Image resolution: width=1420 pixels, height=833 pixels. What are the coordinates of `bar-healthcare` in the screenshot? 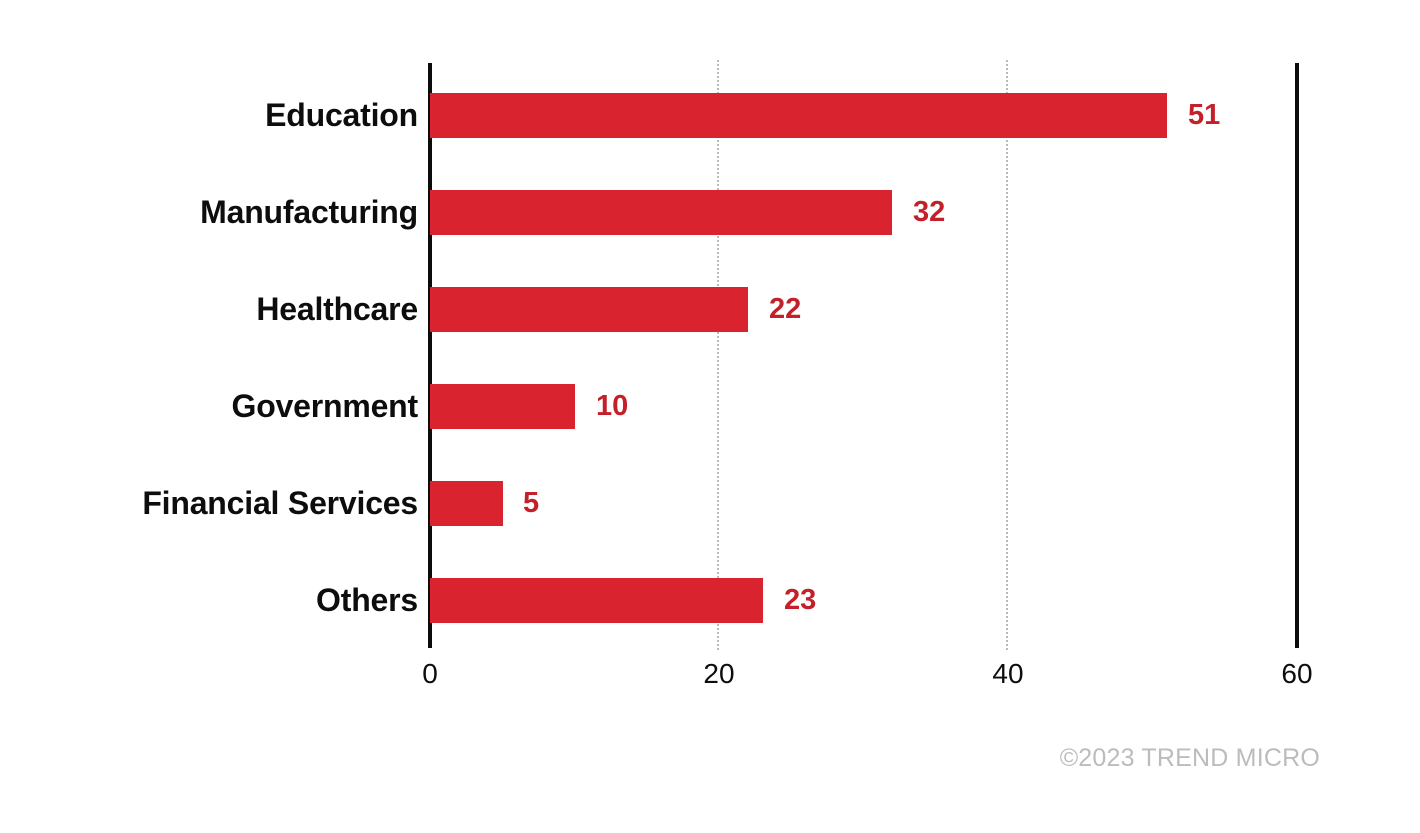 It's located at (589, 309).